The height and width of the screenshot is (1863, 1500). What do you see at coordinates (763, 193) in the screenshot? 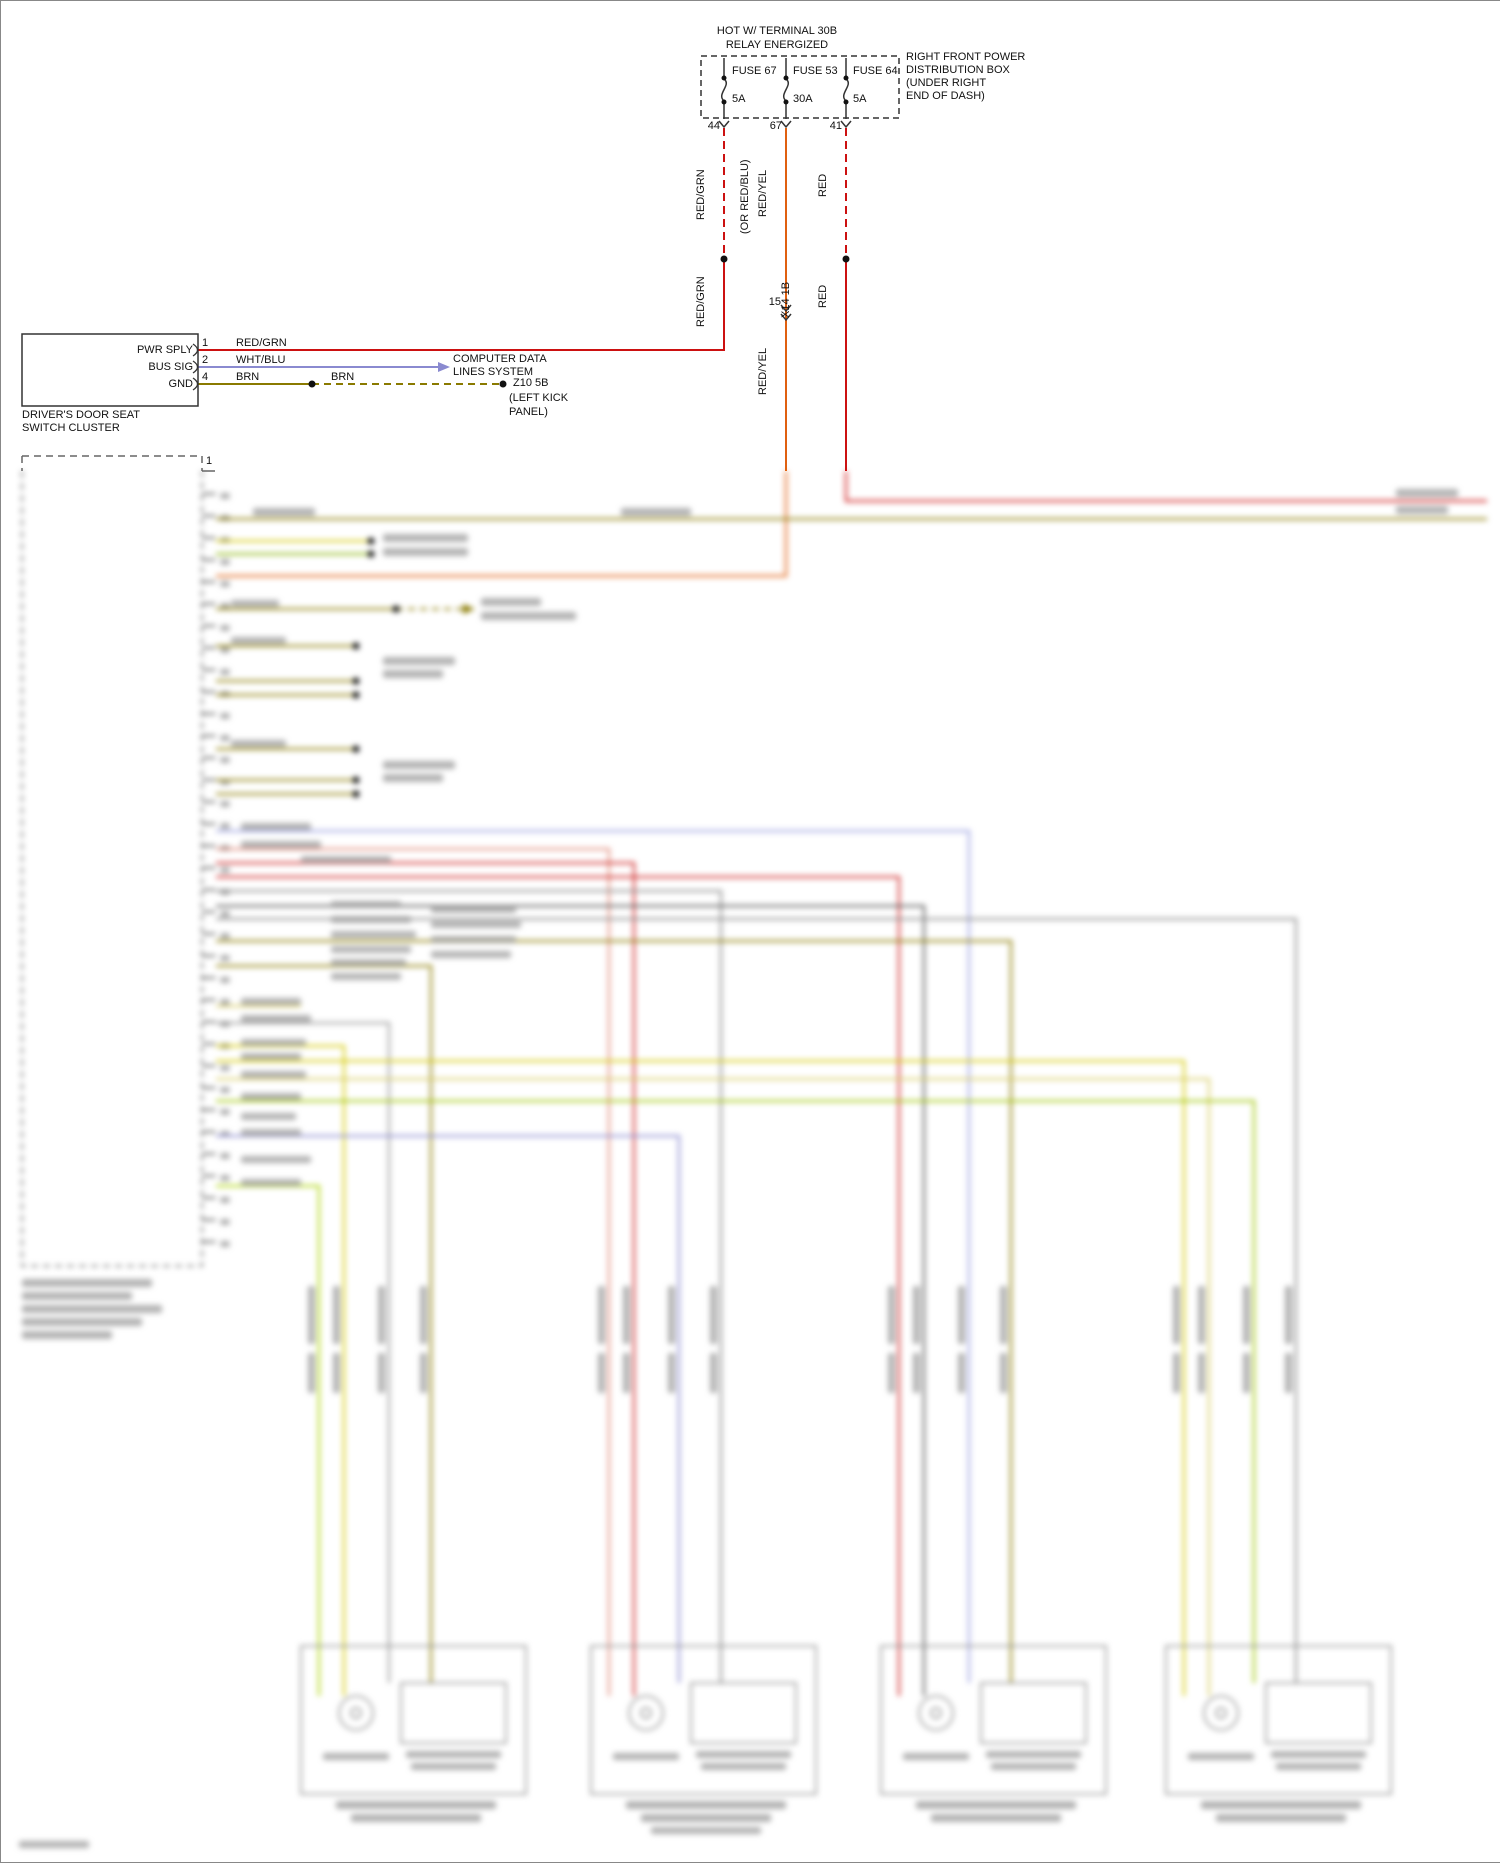
I see `wire-label-redyel-upper: RED/YEL` at bounding box center [763, 193].